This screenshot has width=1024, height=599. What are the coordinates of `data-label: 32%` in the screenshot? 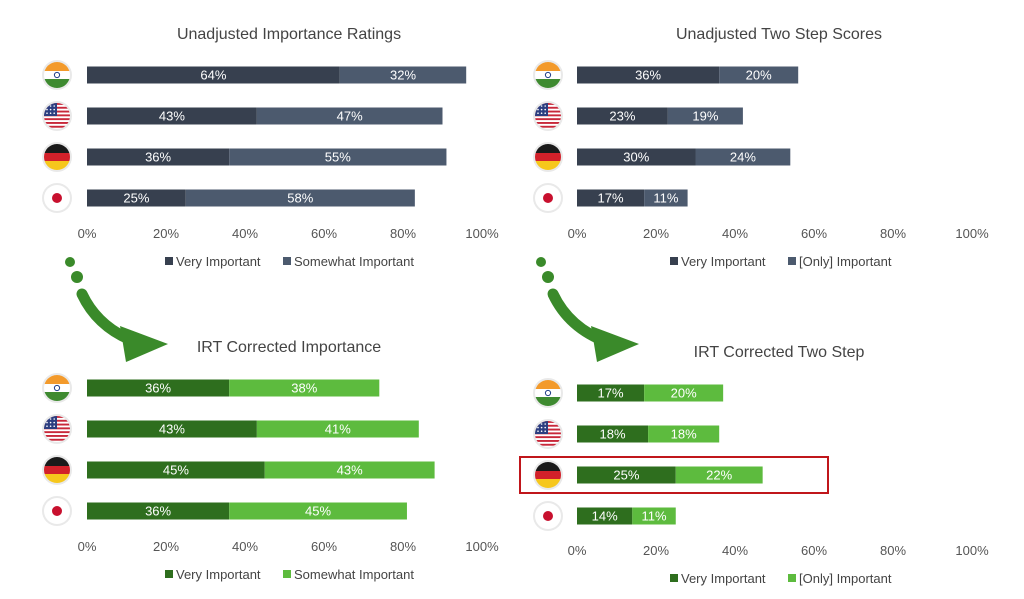 It's located at (403, 75).